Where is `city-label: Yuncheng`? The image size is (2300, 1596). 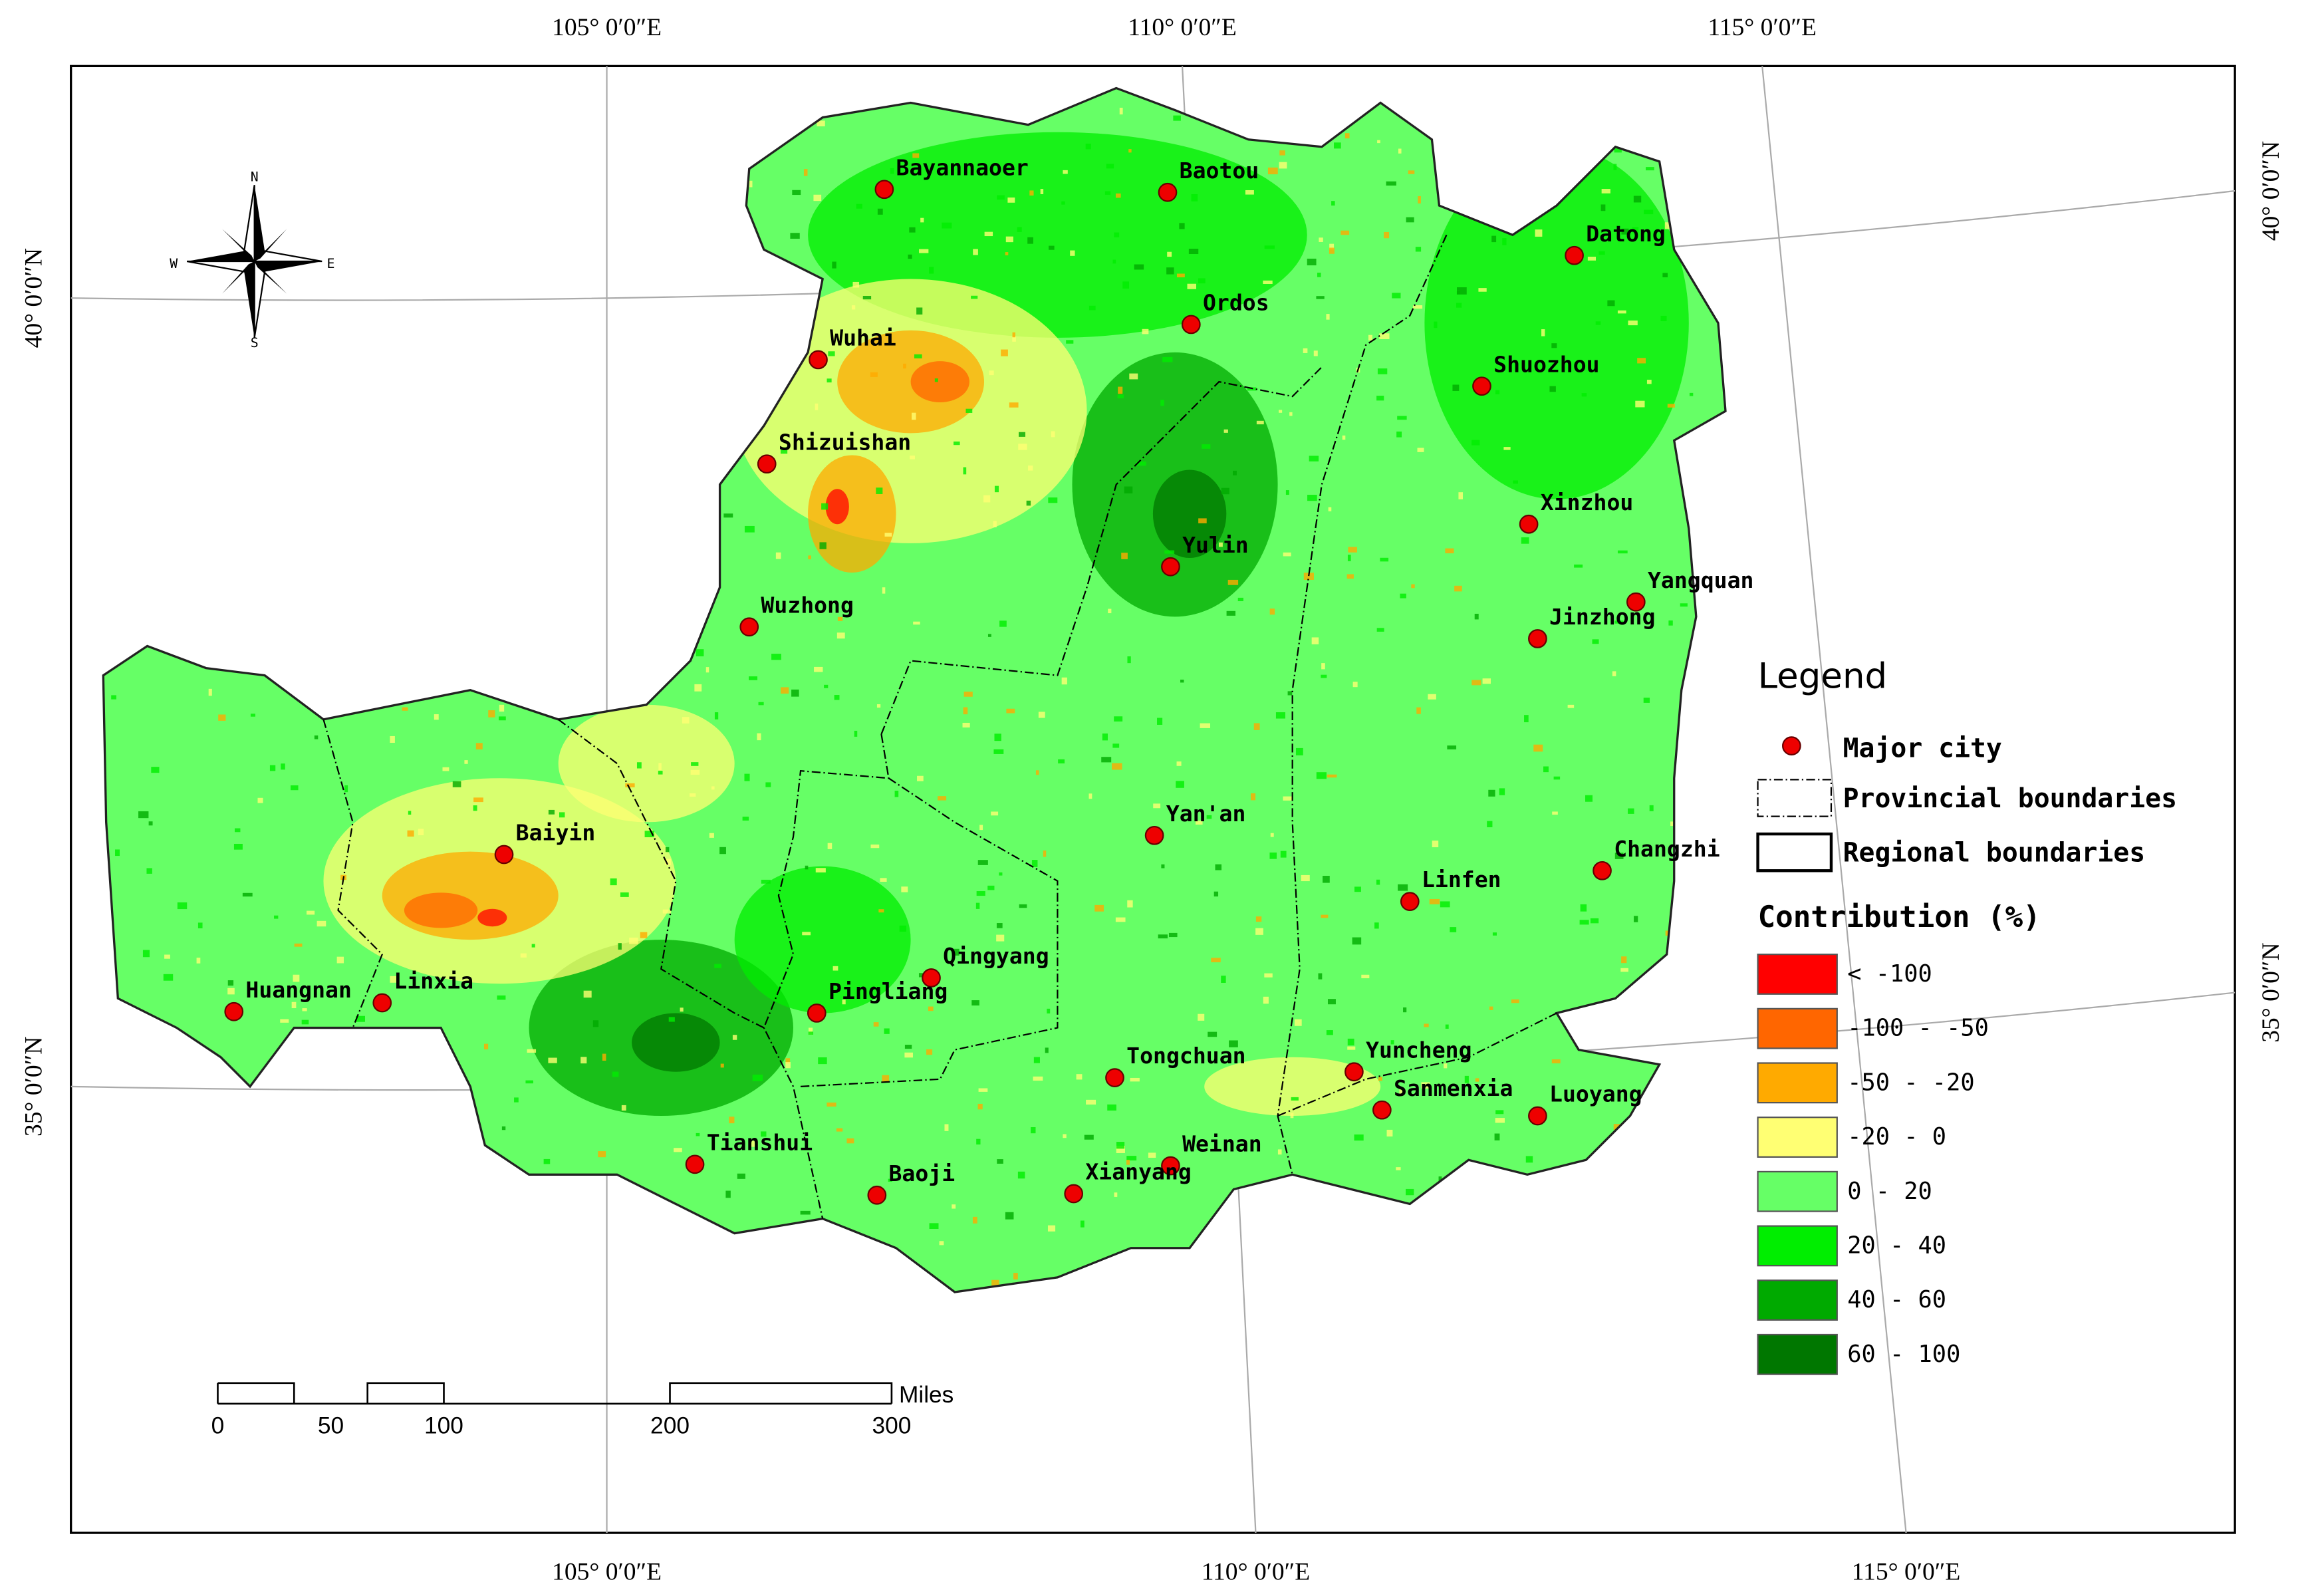 city-label: Yuncheng is located at coordinates (1418, 1050).